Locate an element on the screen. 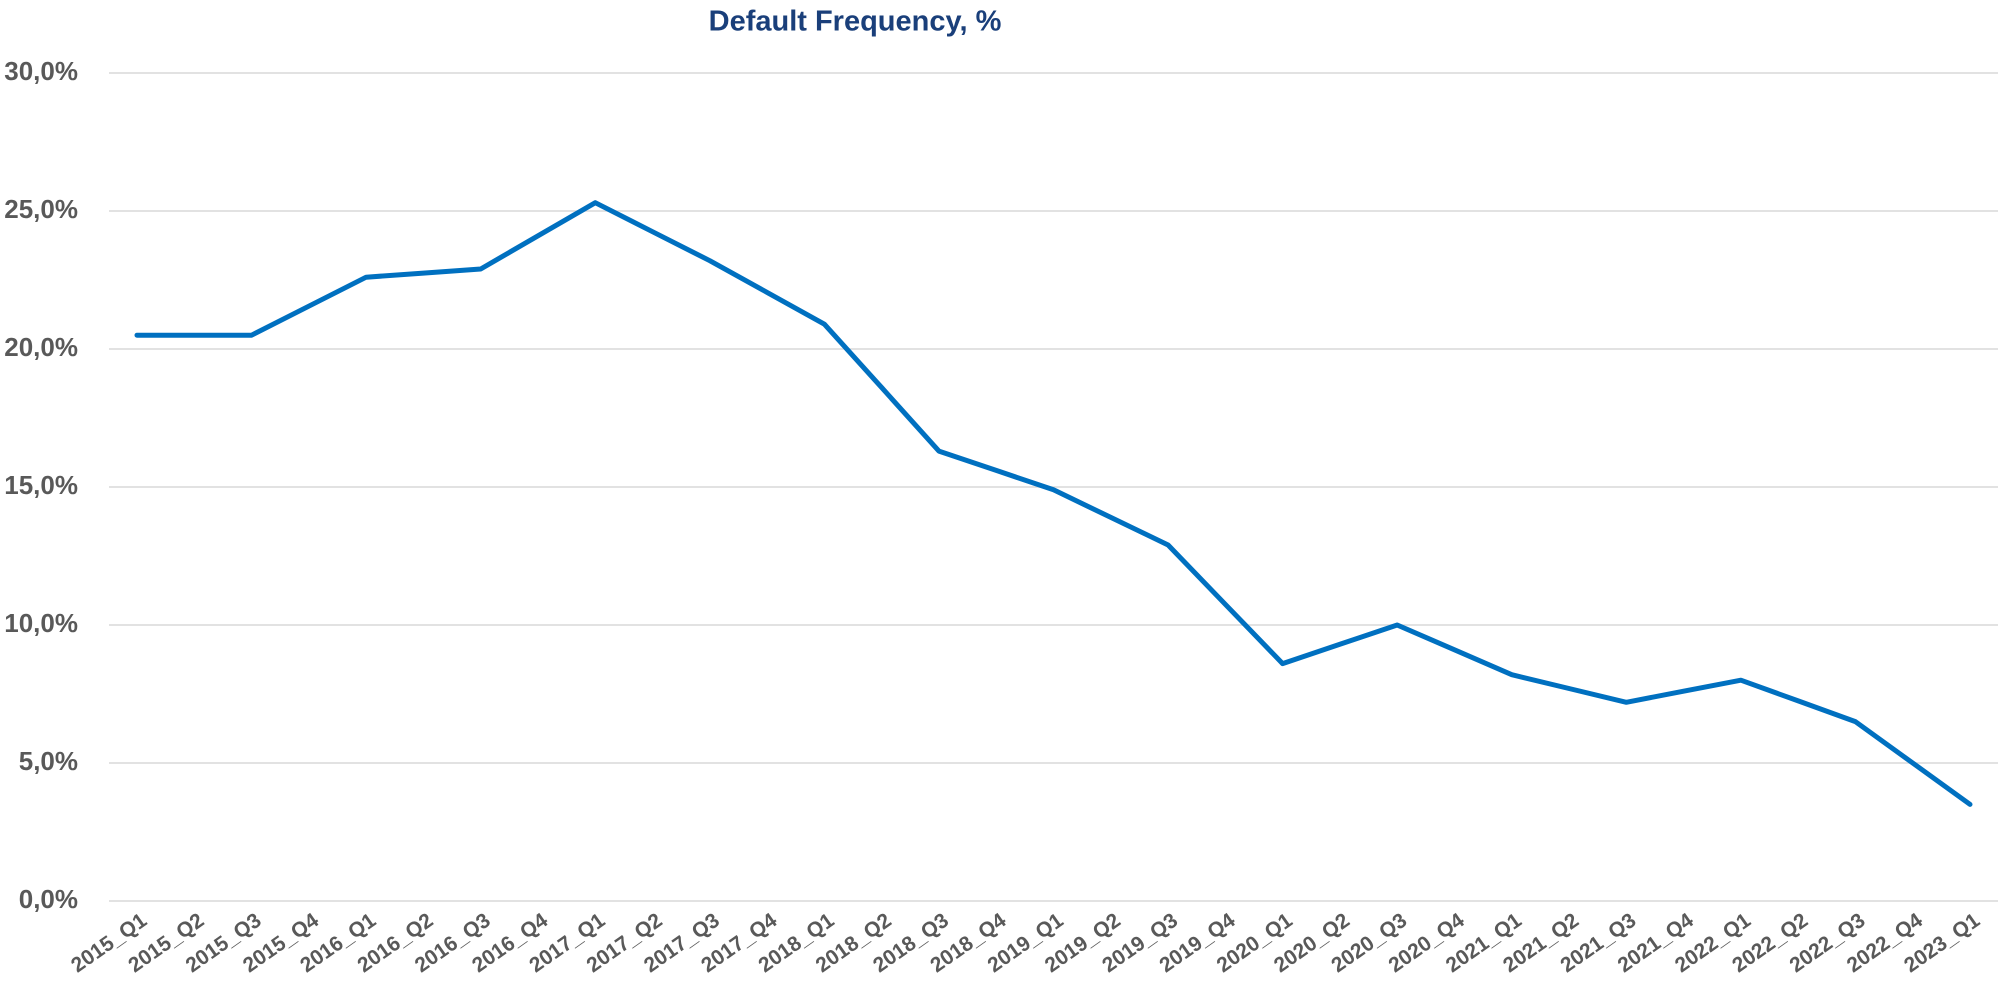 The height and width of the screenshot is (1002, 2005). y-tick-label: 10,0% is located at coordinates (41, 623).